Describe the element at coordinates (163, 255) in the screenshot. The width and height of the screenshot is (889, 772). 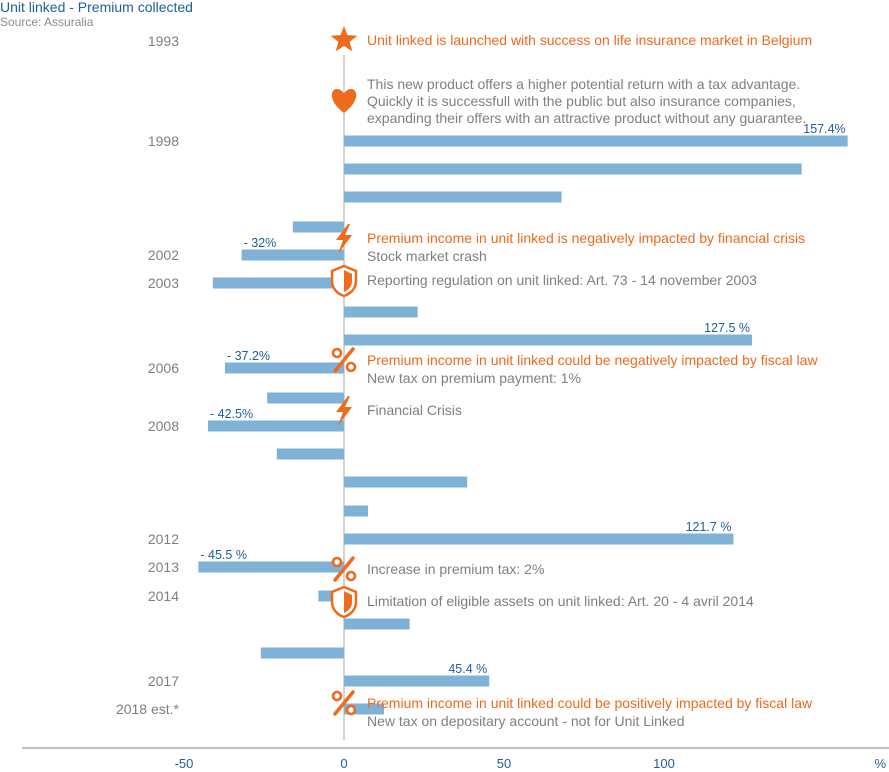
I see `year-label: 2002` at that location.